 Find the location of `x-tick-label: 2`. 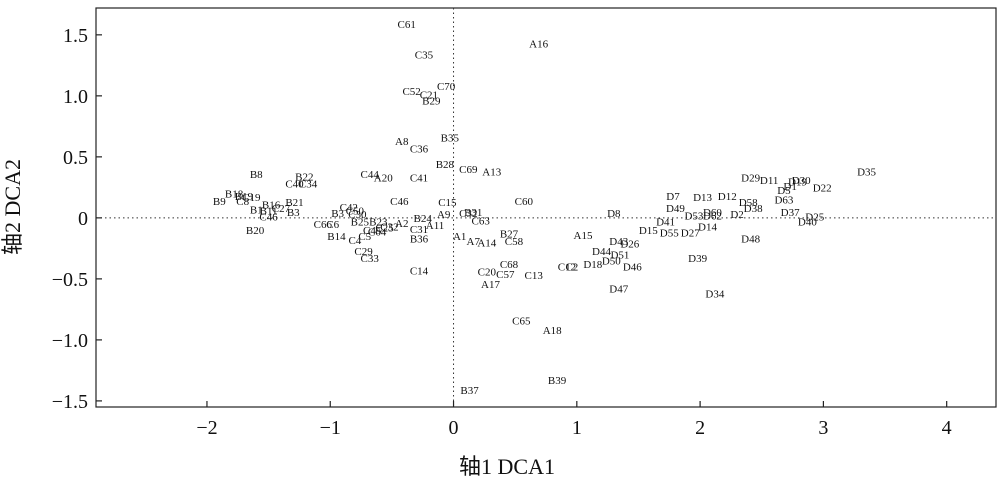

x-tick-label: 2 is located at coordinates (700, 428).